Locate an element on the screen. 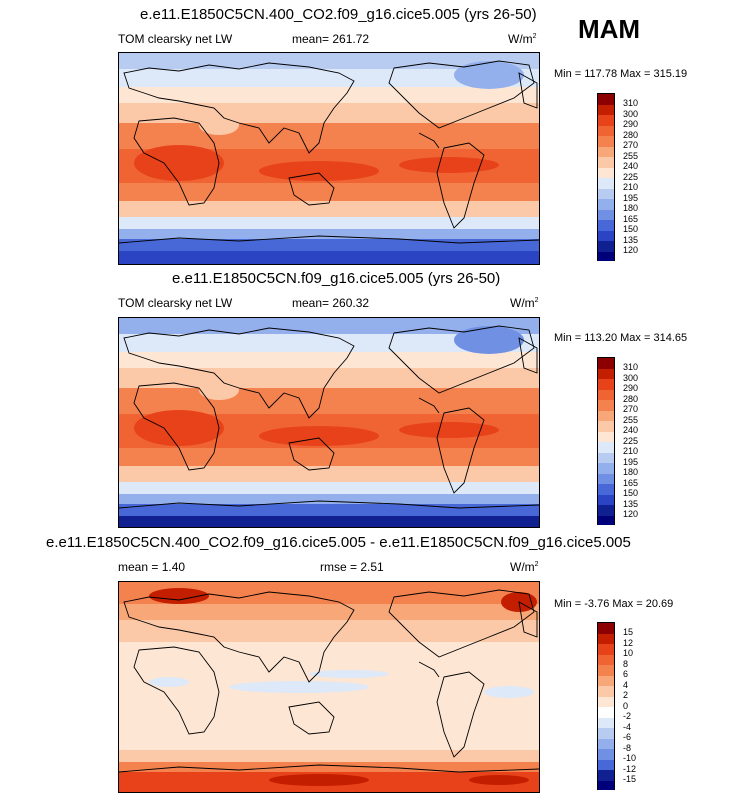 The width and height of the screenshot is (733, 798). panel2-colorbar-label: 120 is located at coordinates (631, 514).